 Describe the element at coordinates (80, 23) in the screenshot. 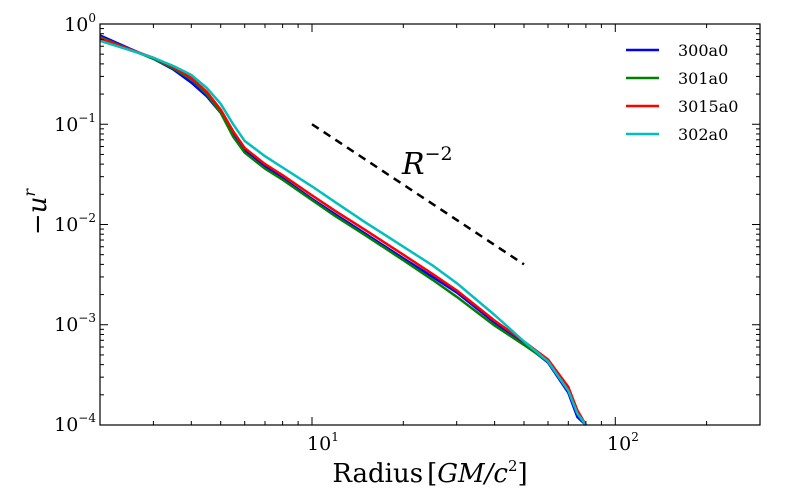

I see `y-tick-label: 10⁰` at that location.